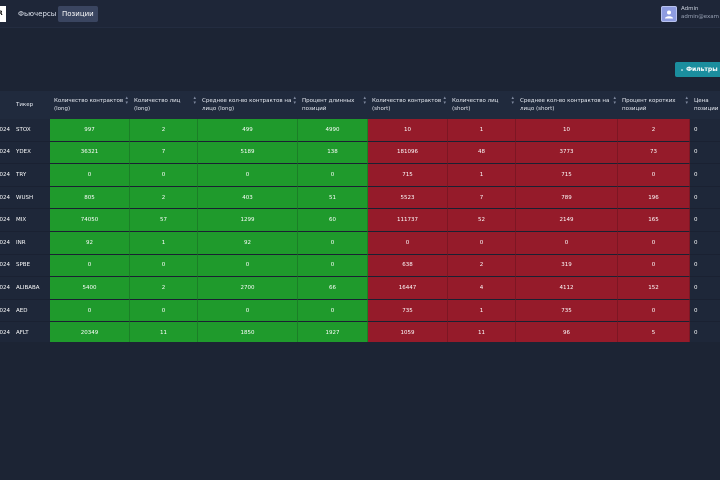  I want to click on cell-contracts-short: 111737, so click(408, 220).